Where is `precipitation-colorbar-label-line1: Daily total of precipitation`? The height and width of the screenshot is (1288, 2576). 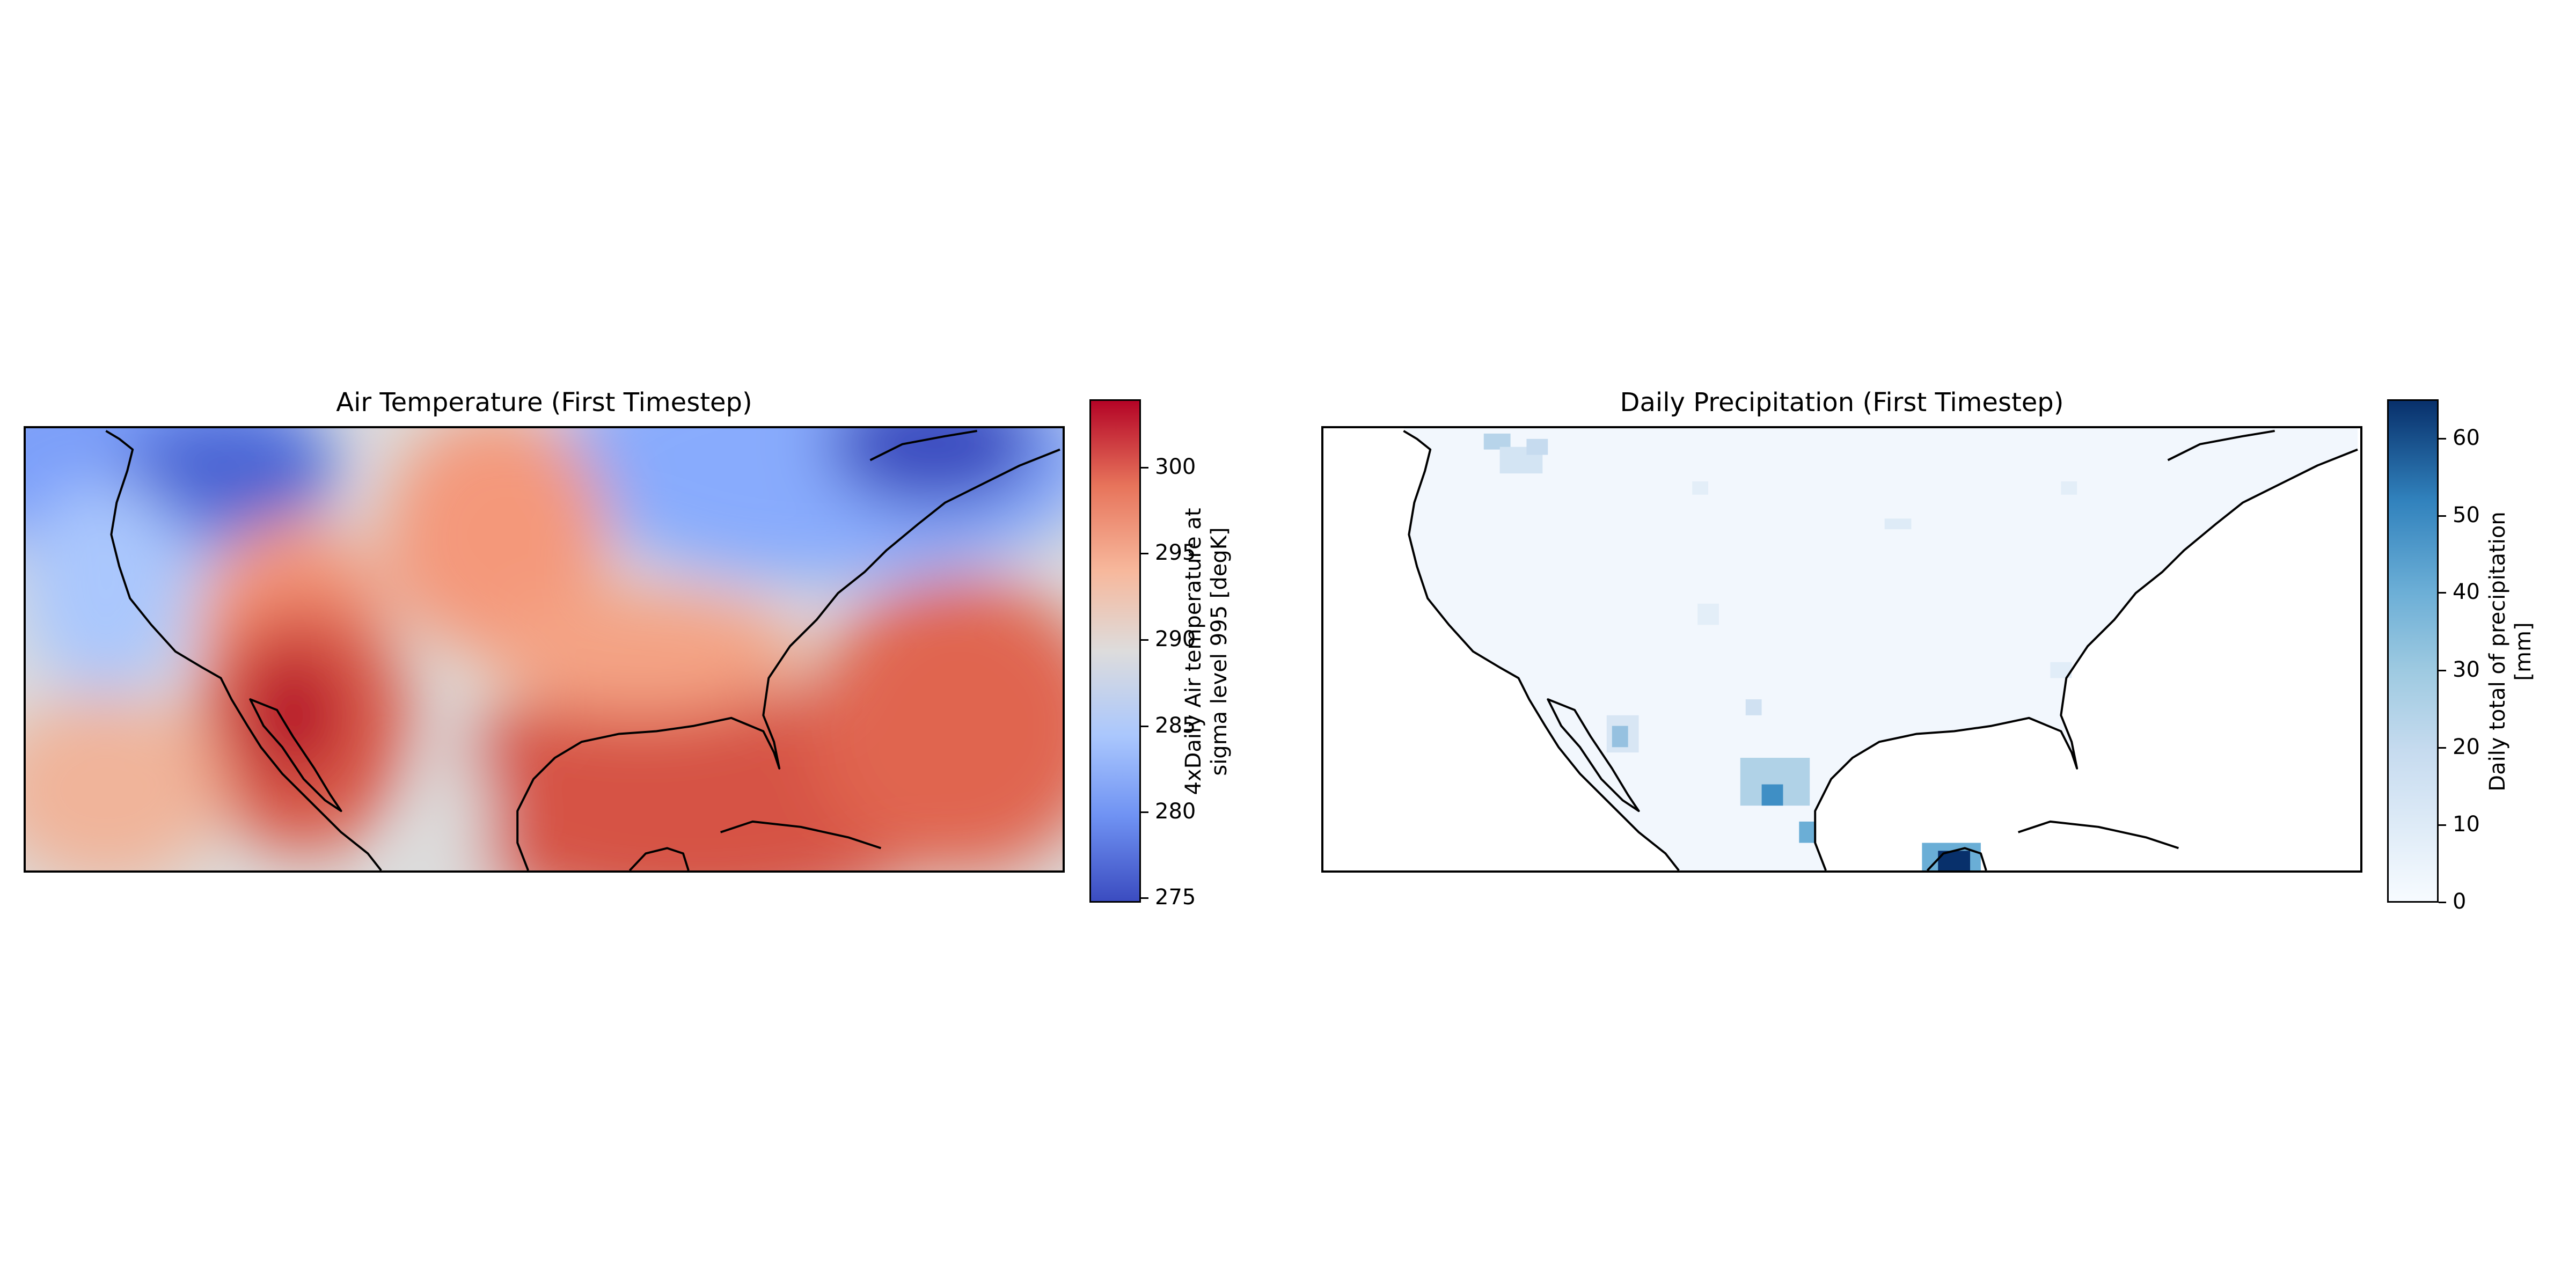
precipitation-colorbar-label-line1: Daily total of precipitation is located at coordinates (2497, 651).